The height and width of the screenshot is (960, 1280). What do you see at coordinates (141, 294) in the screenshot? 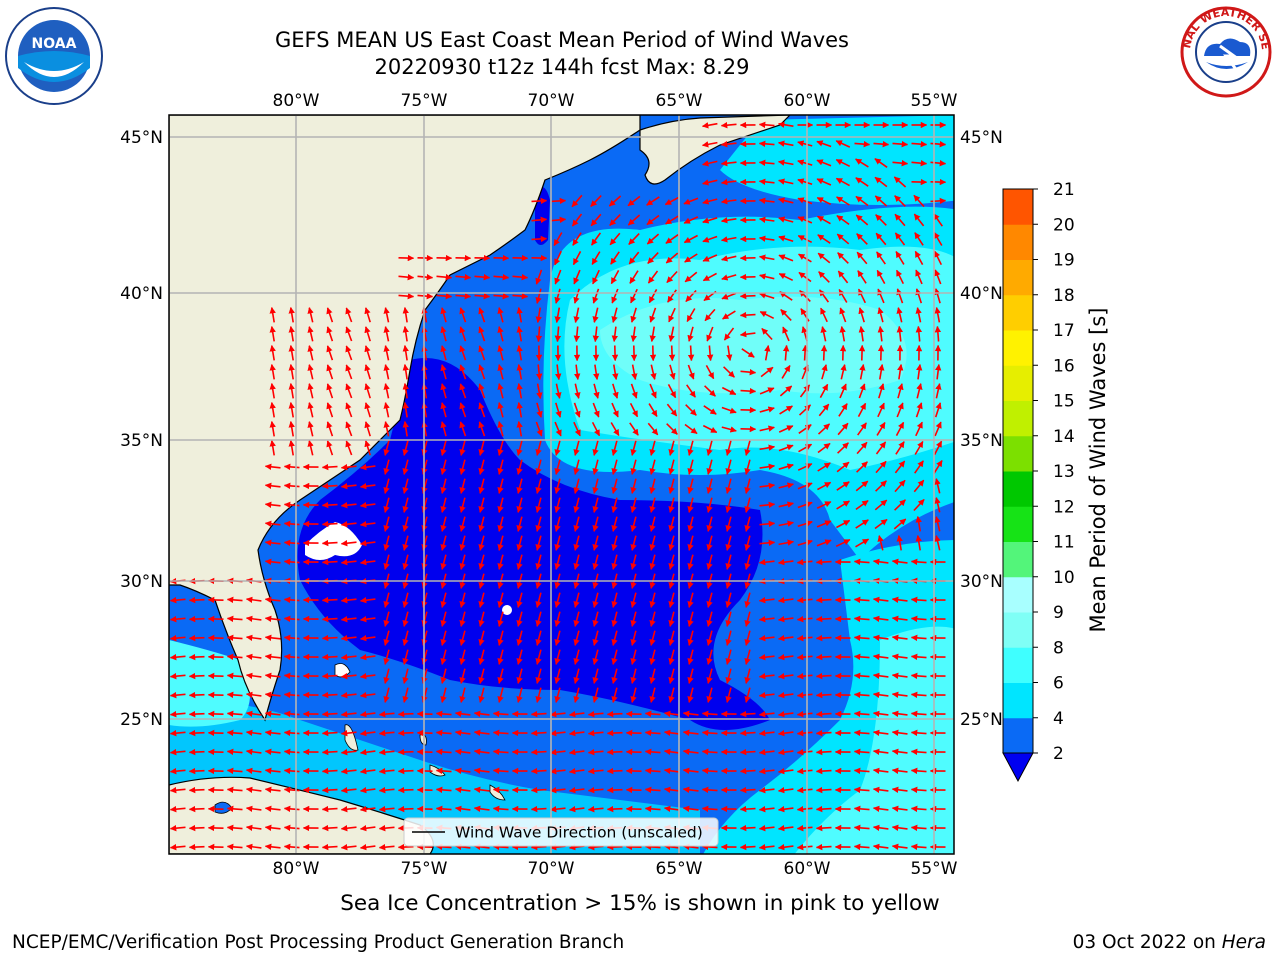
I see `lat-label: 40°N` at bounding box center [141, 294].